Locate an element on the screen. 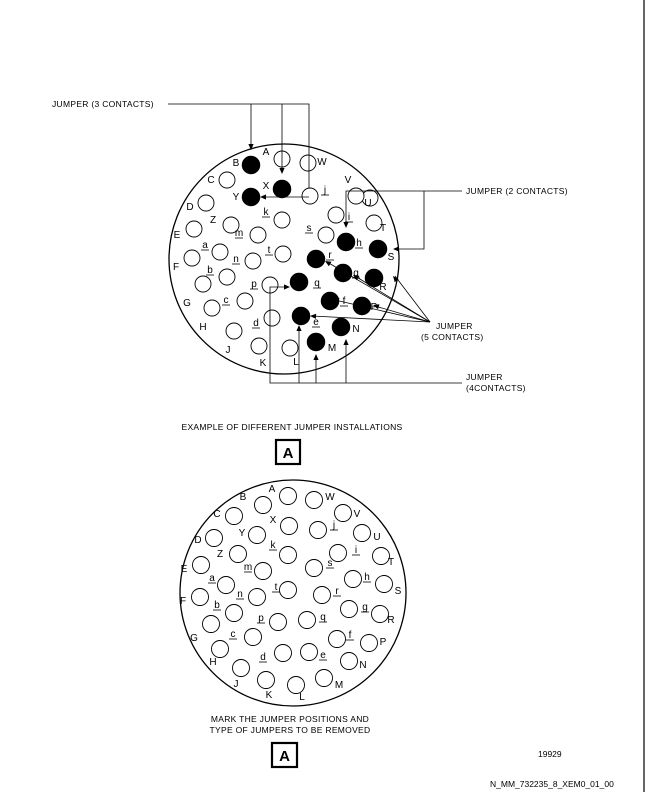 The width and height of the screenshot is (648, 797). top-pin-label-d: d is located at coordinates (256, 323).